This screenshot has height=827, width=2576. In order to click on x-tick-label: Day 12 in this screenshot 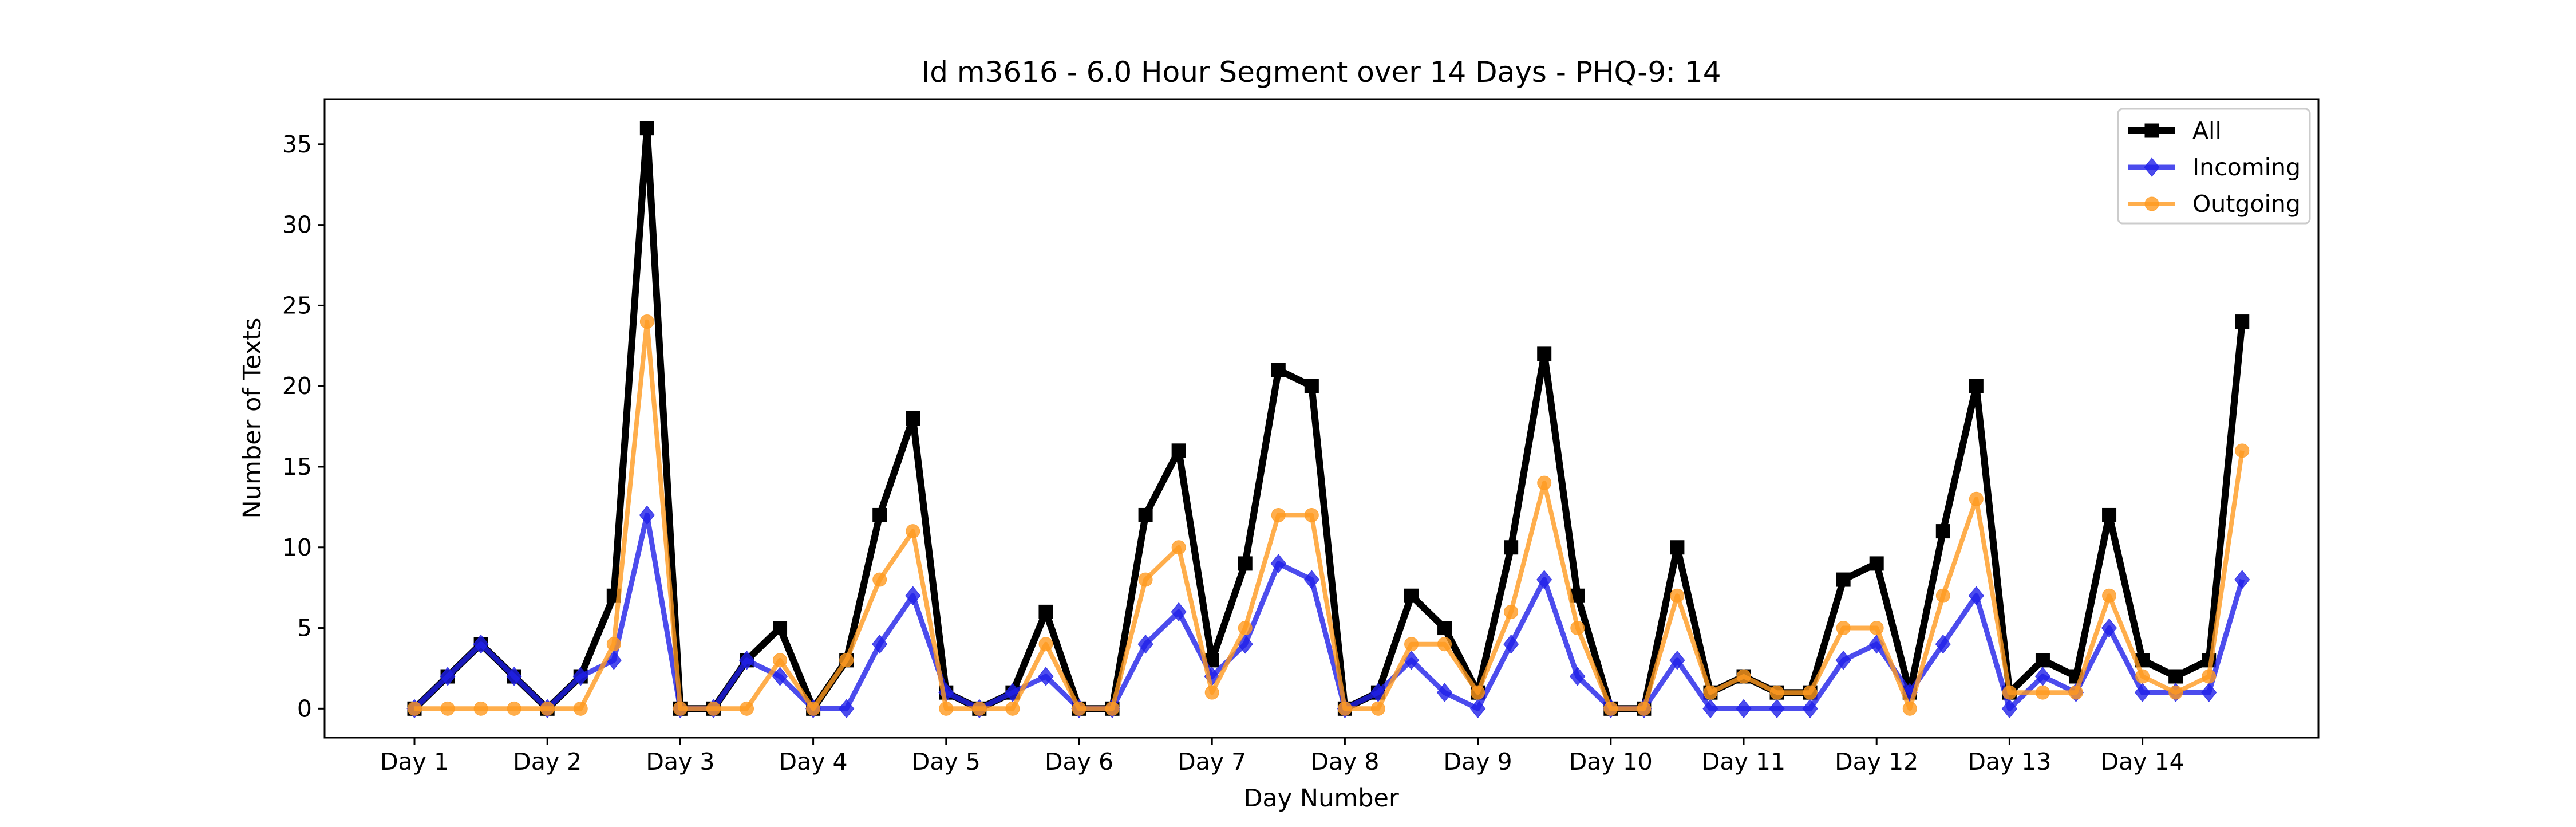, I will do `click(1876, 762)`.